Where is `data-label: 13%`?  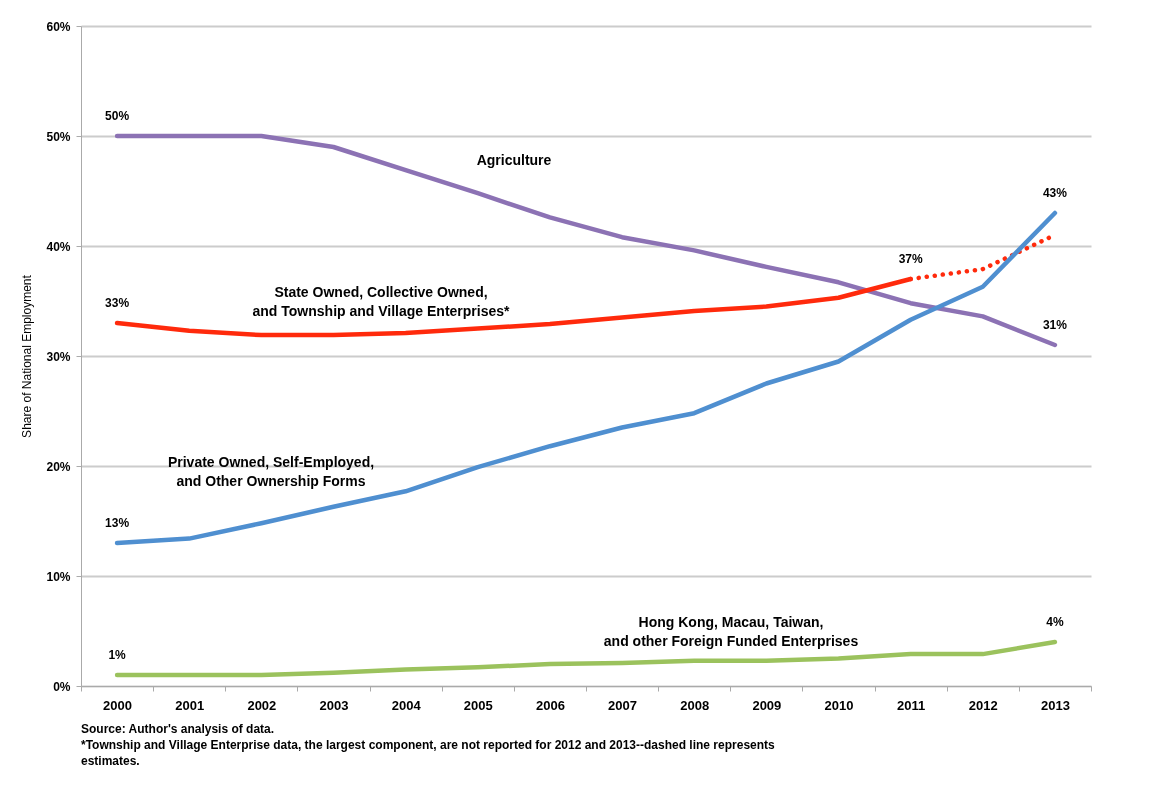
data-label: 13% is located at coordinates (117, 523).